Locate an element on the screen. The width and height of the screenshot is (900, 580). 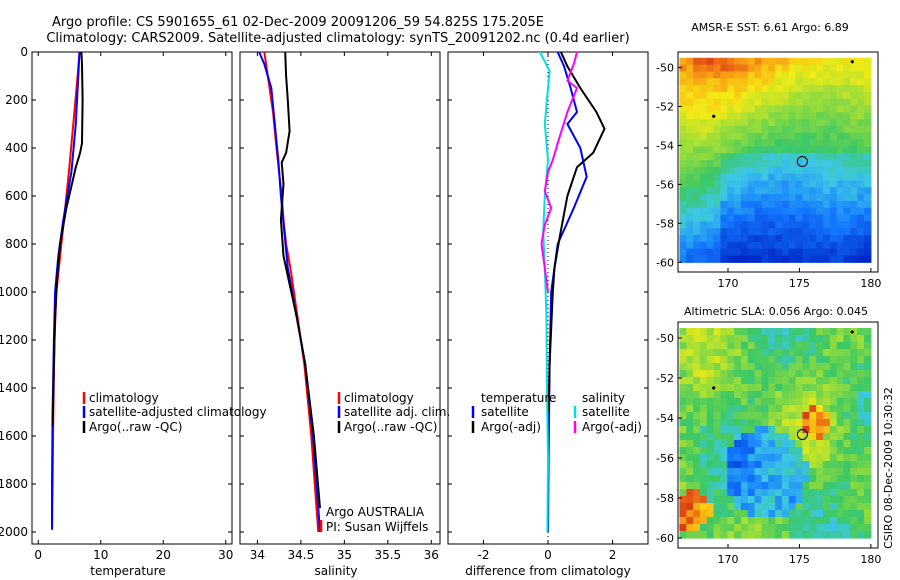
legend-title-temperature: temperature is located at coordinates (518, 398).